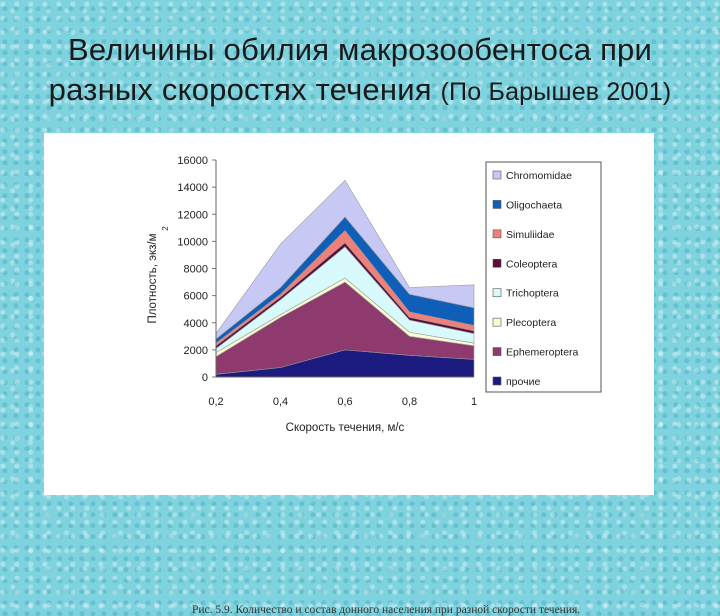 This screenshot has width=720, height=616. What do you see at coordinates (497, 351) in the screenshot?
I see `legend-swatch-ephemeroptera` at bounding box center [497, 351].